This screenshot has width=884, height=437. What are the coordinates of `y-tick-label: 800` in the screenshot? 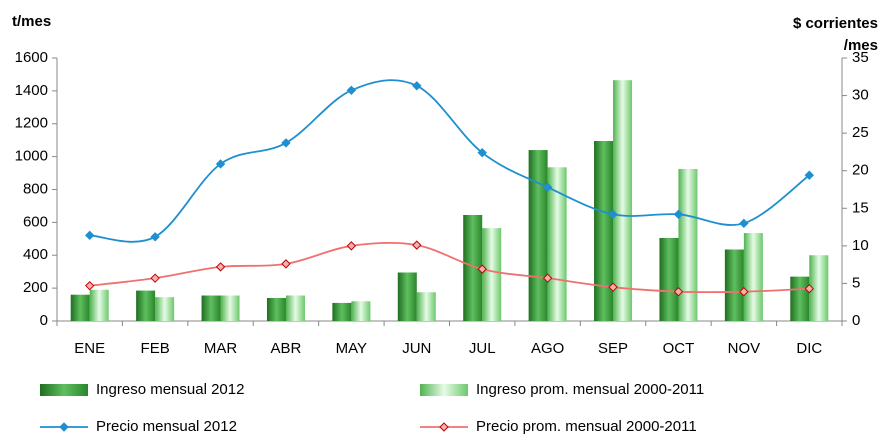 It's located at (35, 188).